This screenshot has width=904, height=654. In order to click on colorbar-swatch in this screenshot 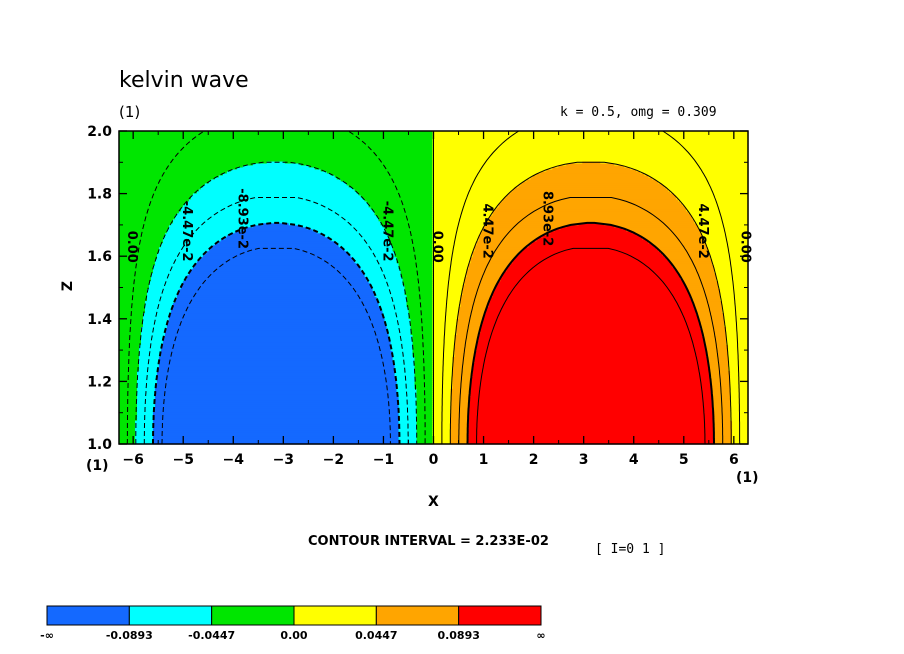, I will do `click(253, 615)`.